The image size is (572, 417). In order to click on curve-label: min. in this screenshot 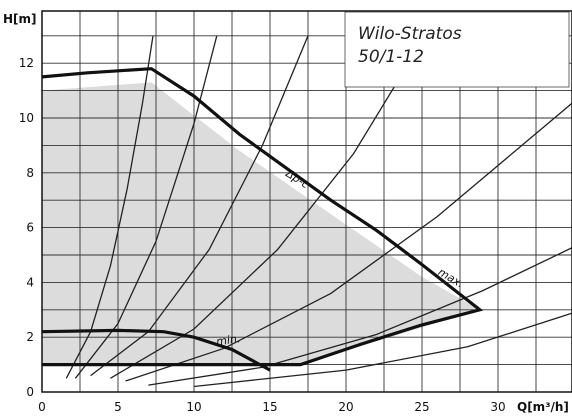, I will do `click(228, 340)`.